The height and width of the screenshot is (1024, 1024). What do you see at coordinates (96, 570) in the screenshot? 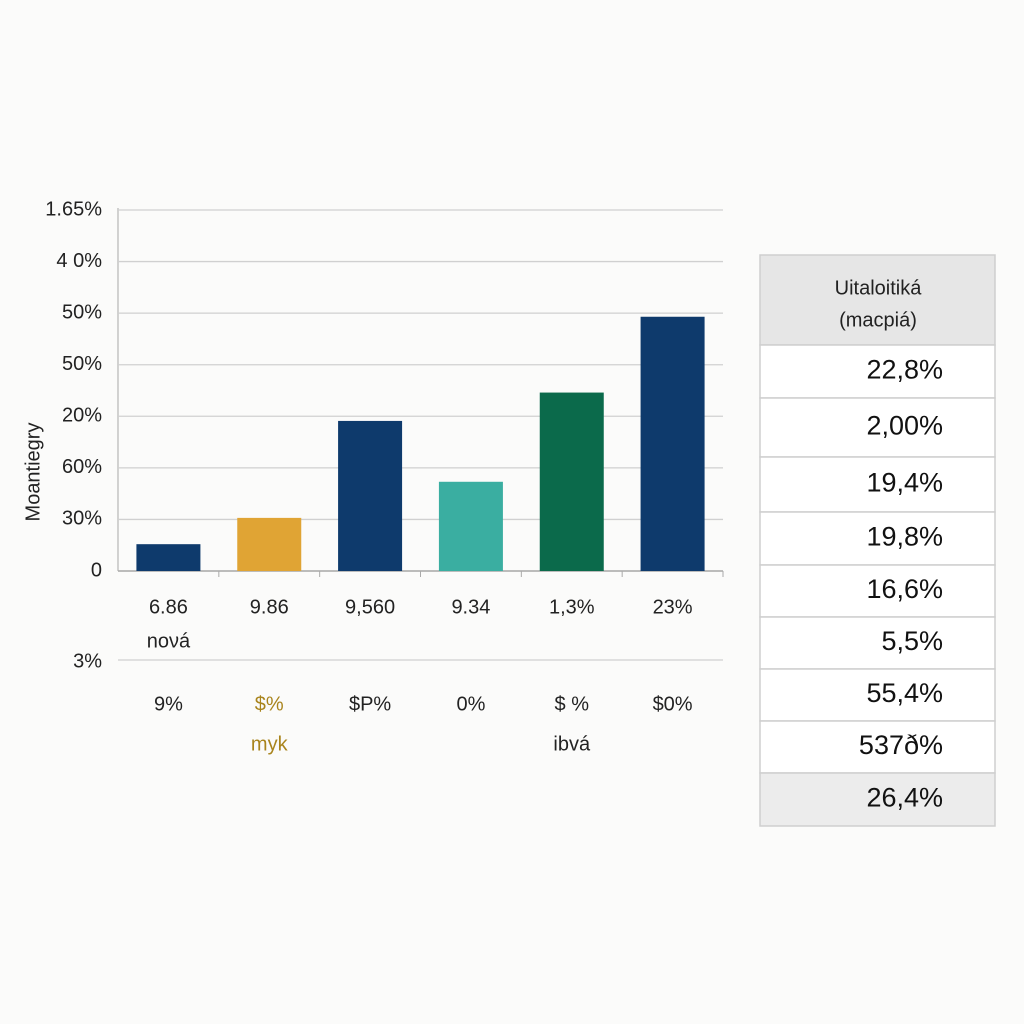
I see `y-tick-label: 0` at bounding box center [96, 570].